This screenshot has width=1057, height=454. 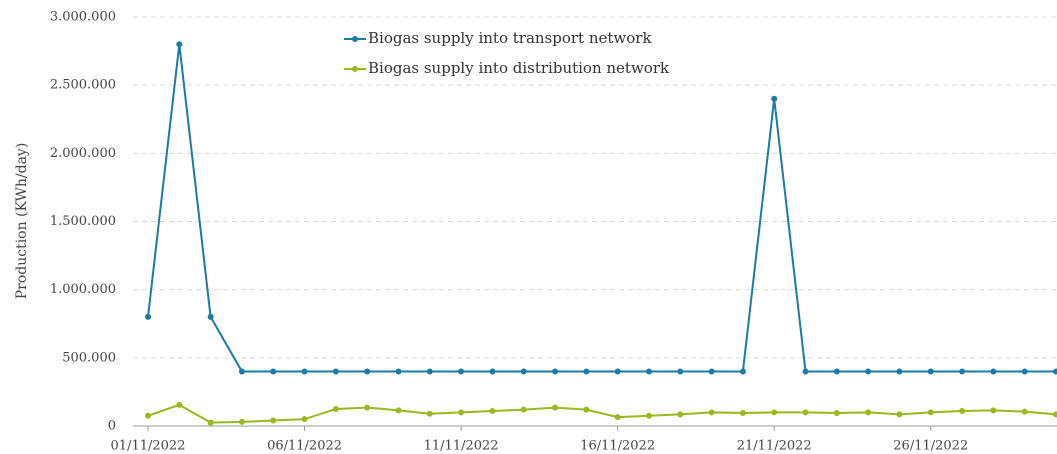 I want to click on x-tick-label: 16/11/2022, so click(x=617, y=446).